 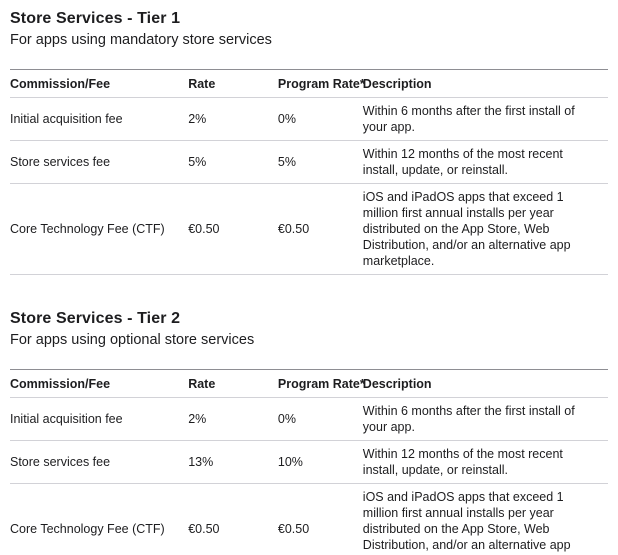 What do you see at coordinates (233, 162) in the screenshot?
I see `rate-cell: 5%` at bounding box center [233, 162].